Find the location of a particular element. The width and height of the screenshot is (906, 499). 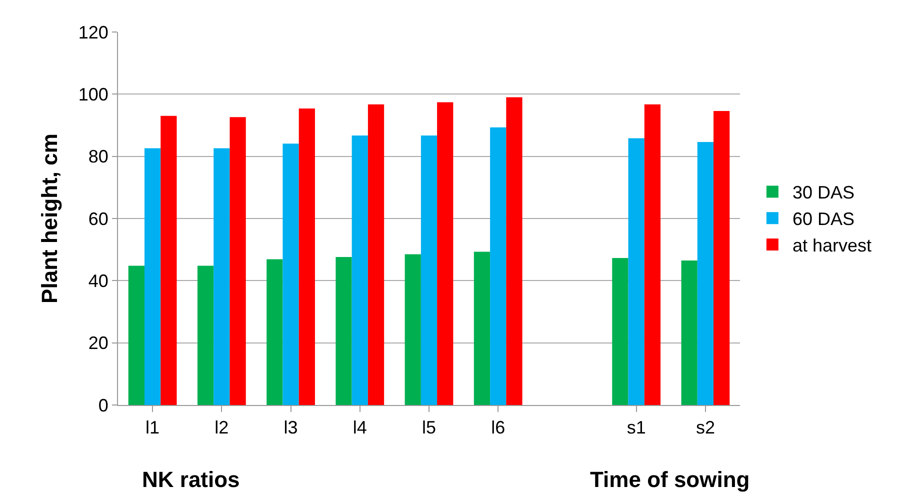

x-tick-label: l1 is located at coordinates (153, 428).